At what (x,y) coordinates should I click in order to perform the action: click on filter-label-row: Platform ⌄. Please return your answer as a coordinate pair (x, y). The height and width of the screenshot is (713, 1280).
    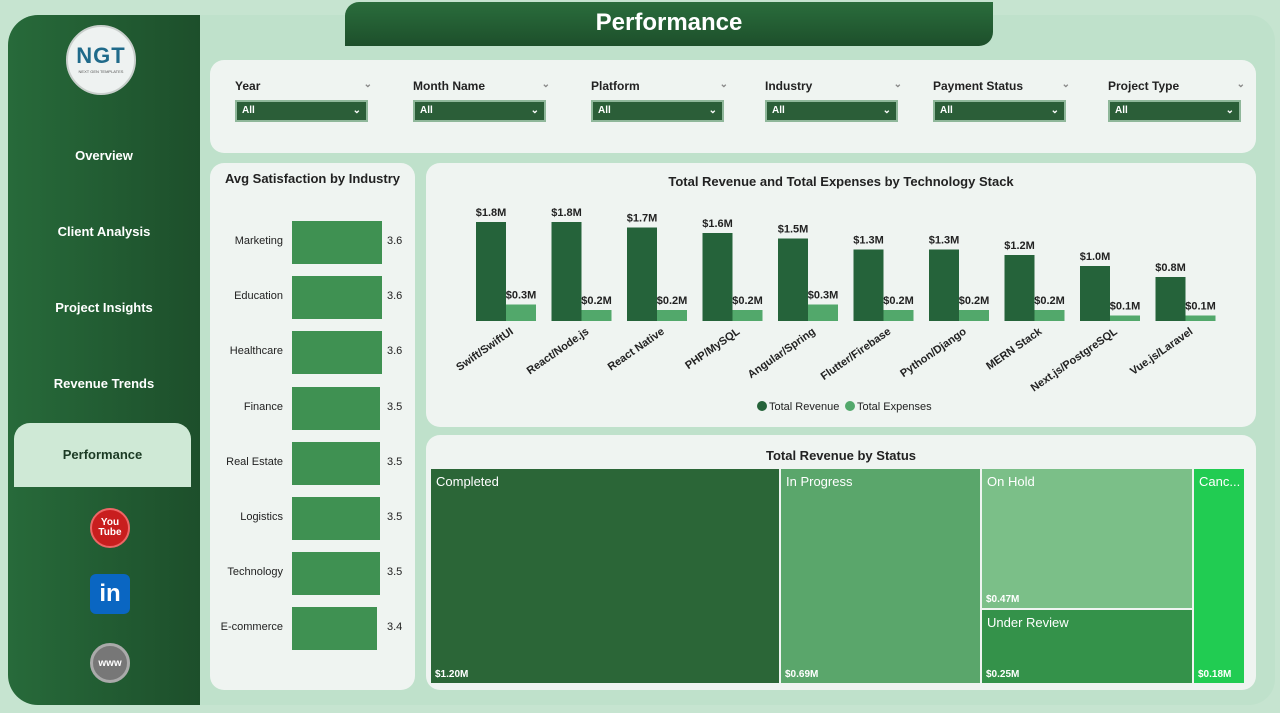
    Looking at the image, I should click on (659, 86).